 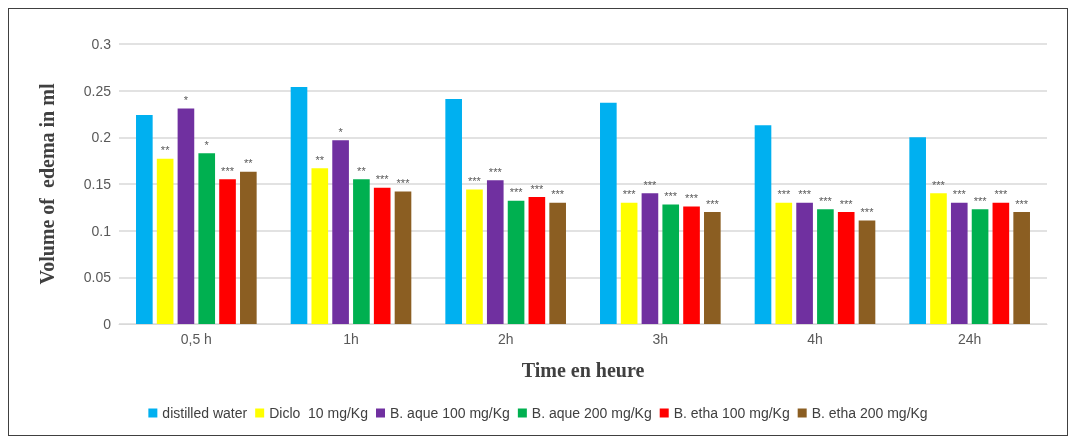 What do you see at coordinates (660, 339) in the screenshot?
I see `x-tick-label: 3h` at bounding box center [660, 339].